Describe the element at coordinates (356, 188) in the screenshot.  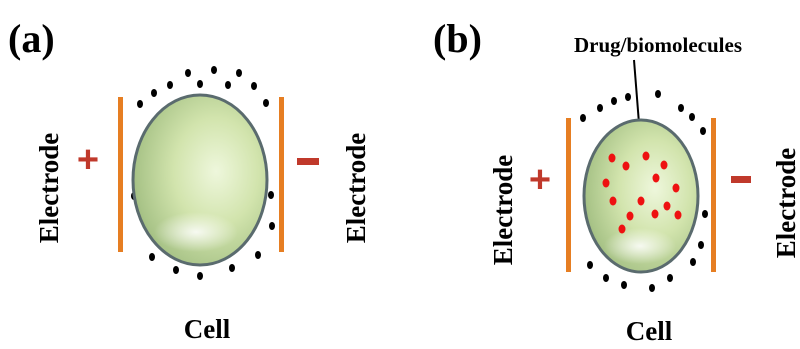
I see `panel-a-right-electrode-label: Electrode` at that location.